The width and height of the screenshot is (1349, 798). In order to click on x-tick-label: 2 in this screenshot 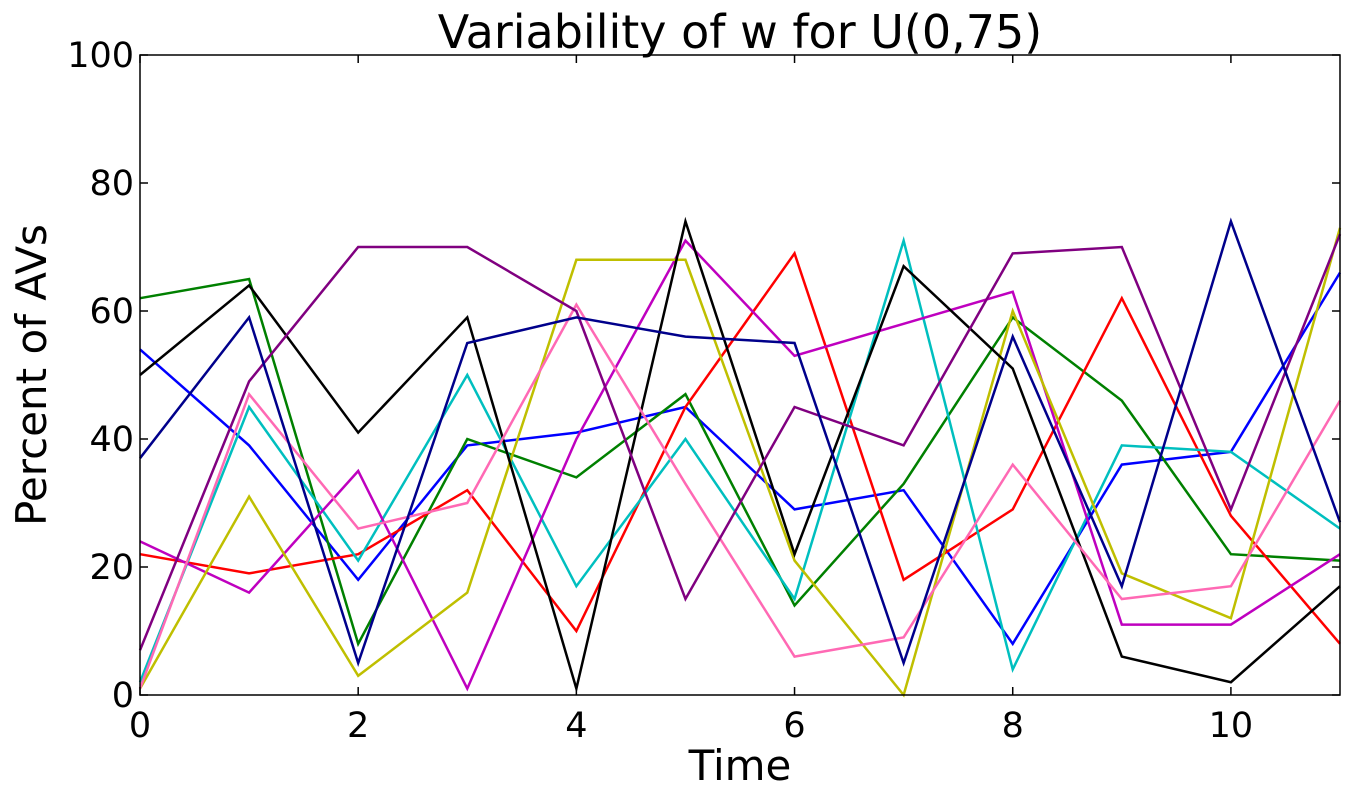, I will do `click(358, 726)`.